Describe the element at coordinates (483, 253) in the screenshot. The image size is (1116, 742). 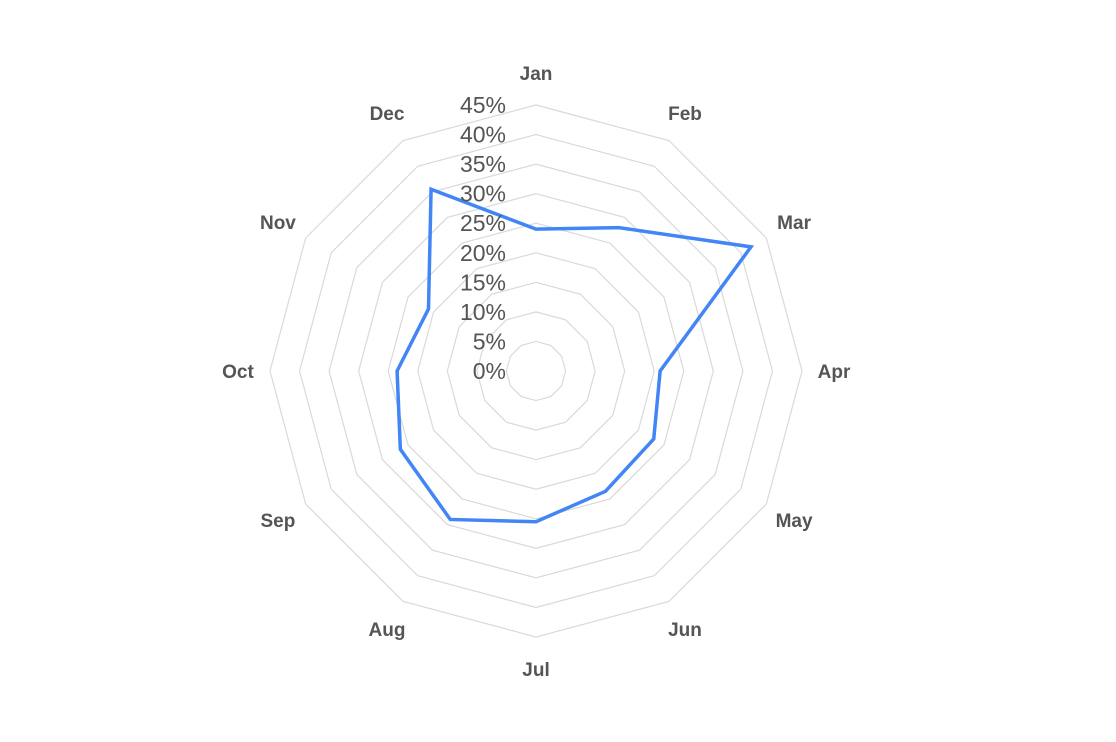
I see `tick-label: 20%` at that location.